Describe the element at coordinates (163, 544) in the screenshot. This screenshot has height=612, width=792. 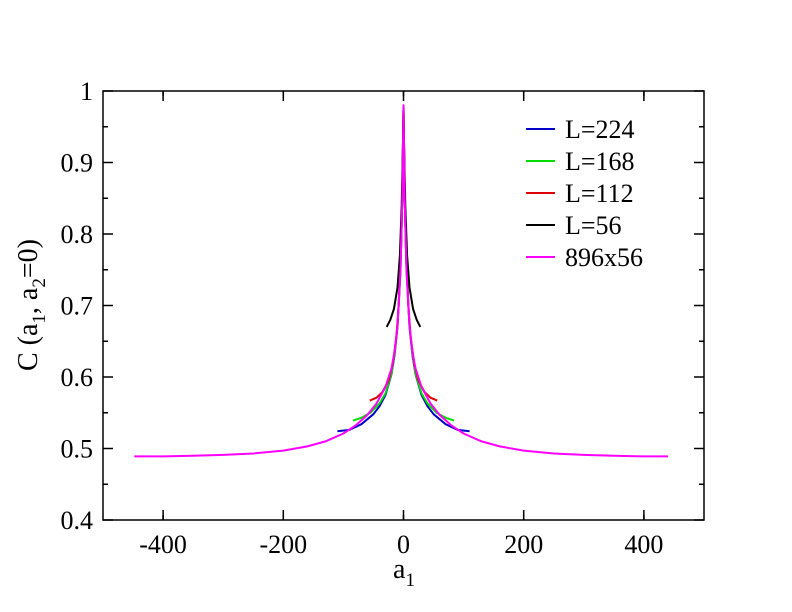
I see `x-tick-label: -400` at that location.